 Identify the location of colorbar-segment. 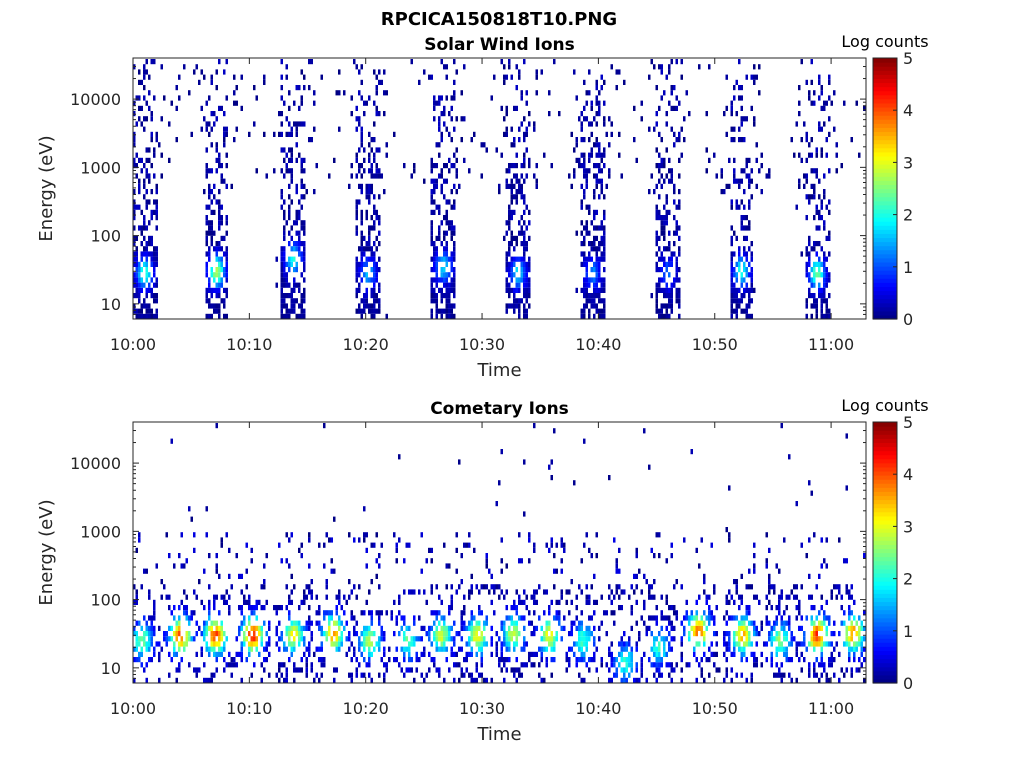
(885, 146).